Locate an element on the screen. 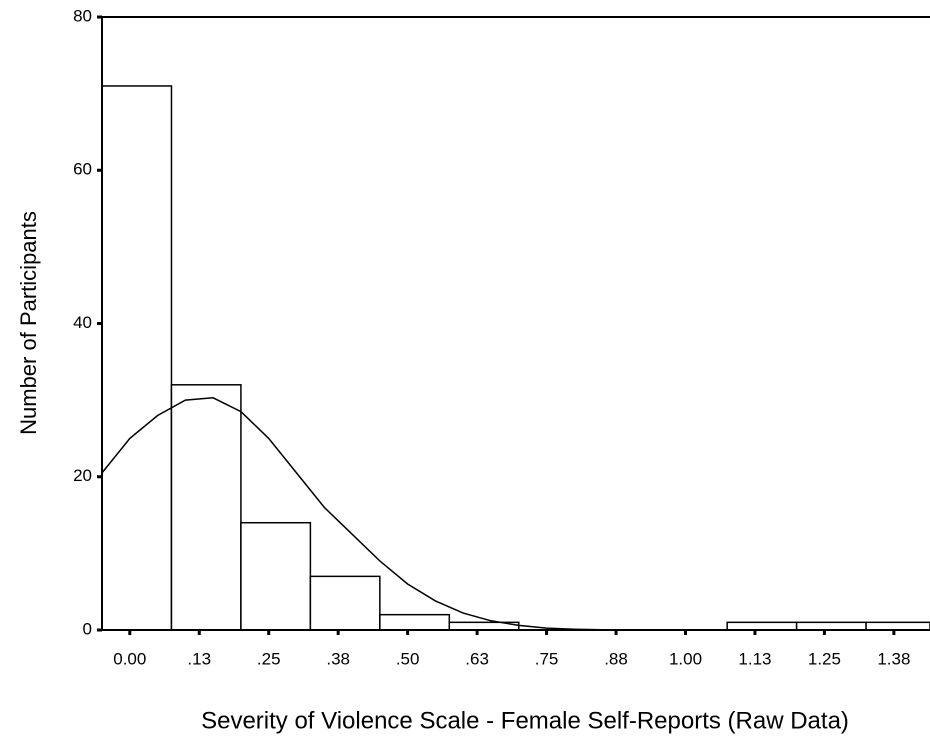  x-tick-label: 1.00 is located at coordinates (685, 658).